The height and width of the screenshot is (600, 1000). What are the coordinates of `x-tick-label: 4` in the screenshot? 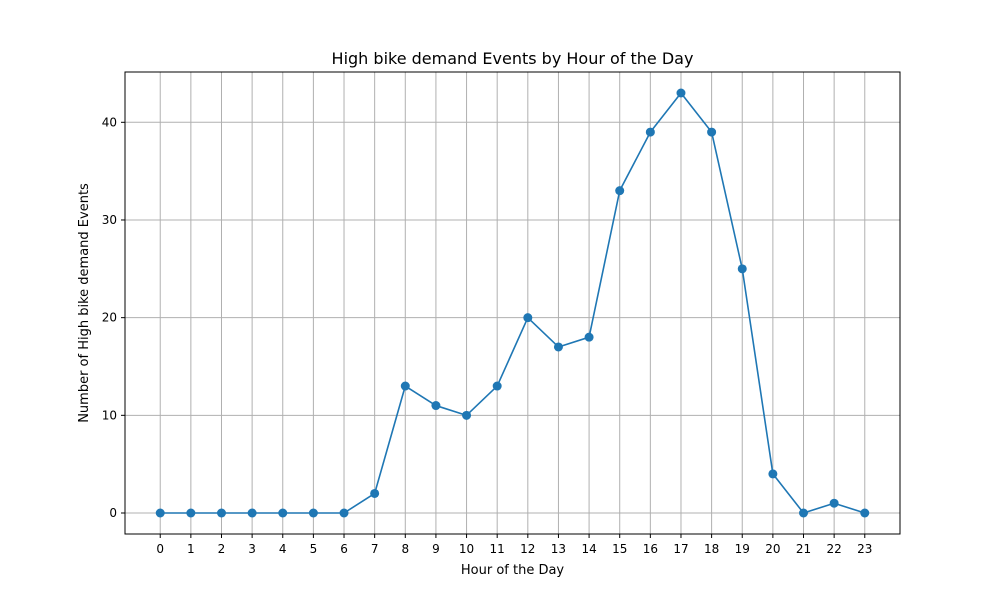 It's located at (283, 549).